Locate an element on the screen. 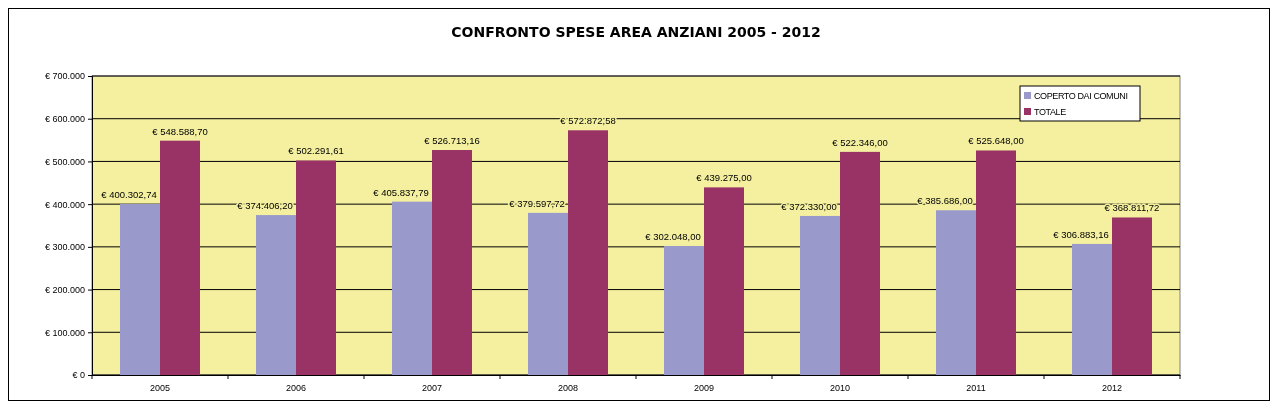 This screenshot has width=1278, height=407. data-label: € 526.713,16 is located at coordinates (452, 141).